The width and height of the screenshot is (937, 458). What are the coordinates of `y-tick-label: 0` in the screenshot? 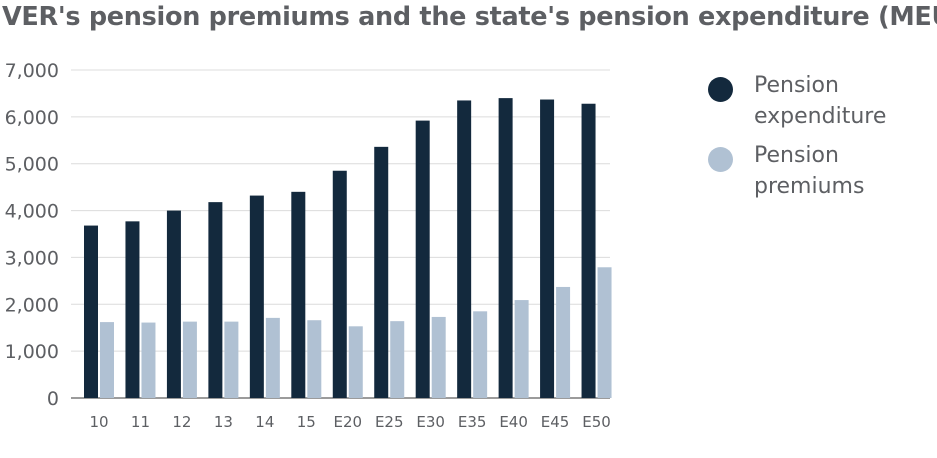 It's located at (53, 399).